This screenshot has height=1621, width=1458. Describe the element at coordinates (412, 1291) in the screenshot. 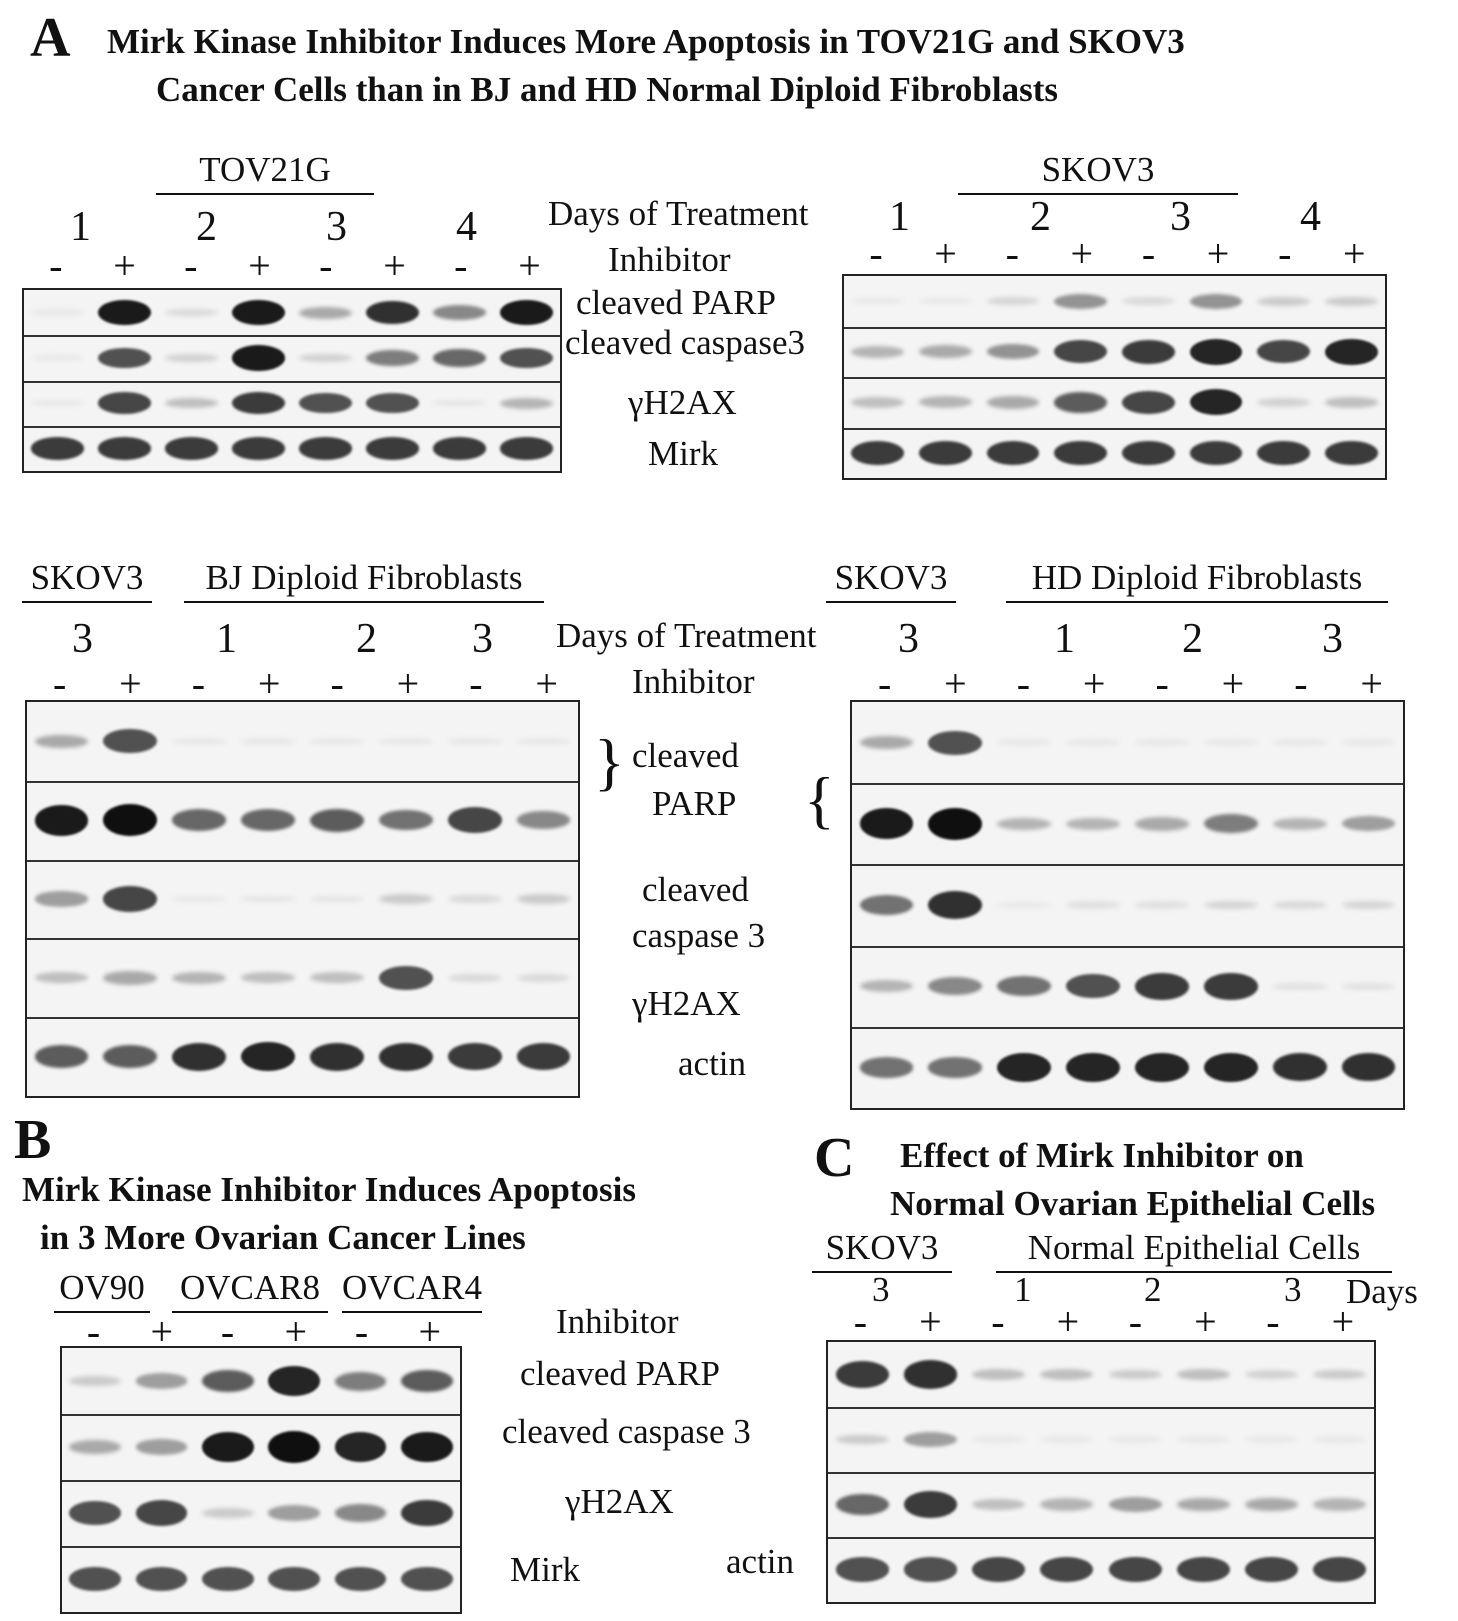

I see `ovcar4-label: OVCAR4` at that location.